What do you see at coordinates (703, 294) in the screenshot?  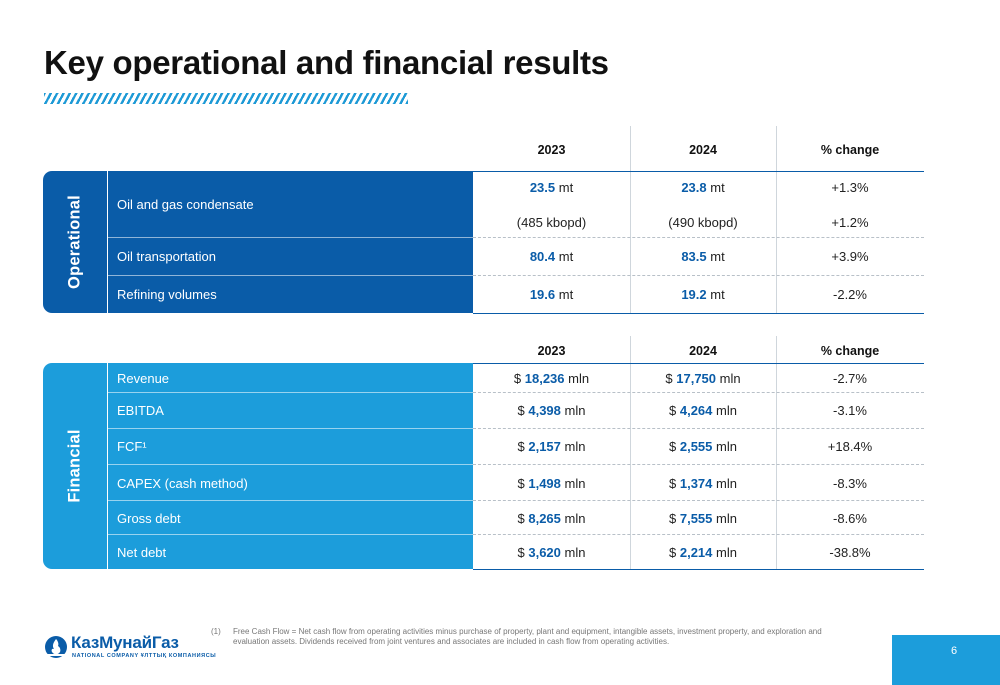 I see `value-2024: 19.2 mt` at bounding box center [703, 294].